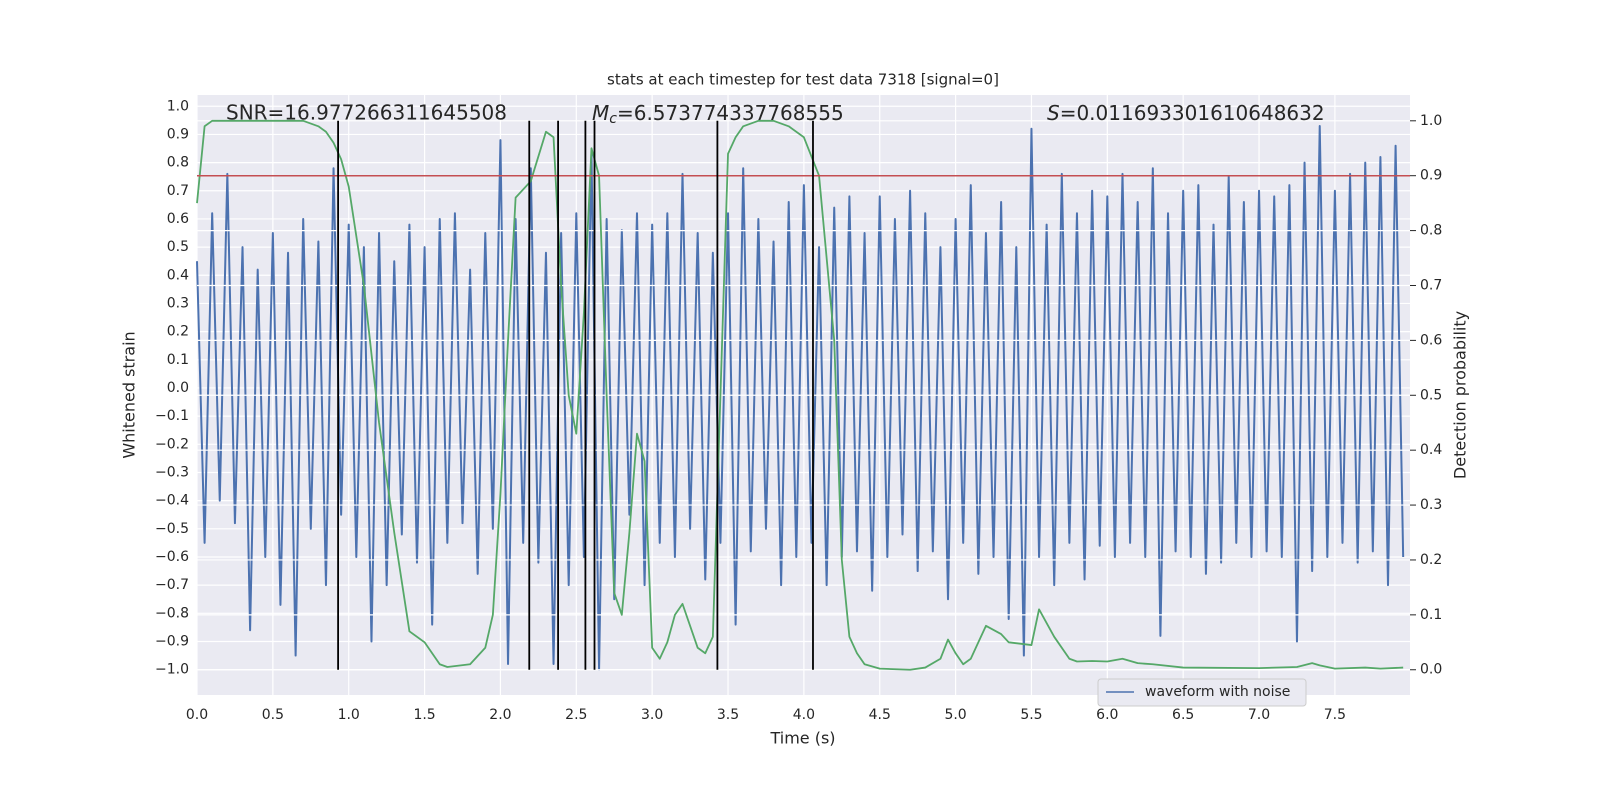 The height and width of the screenshot is (800, 1600). Describe the element at coordinates (1431, 450) in the screenshot. I see `y2-tick-label: 0.4` at that location.